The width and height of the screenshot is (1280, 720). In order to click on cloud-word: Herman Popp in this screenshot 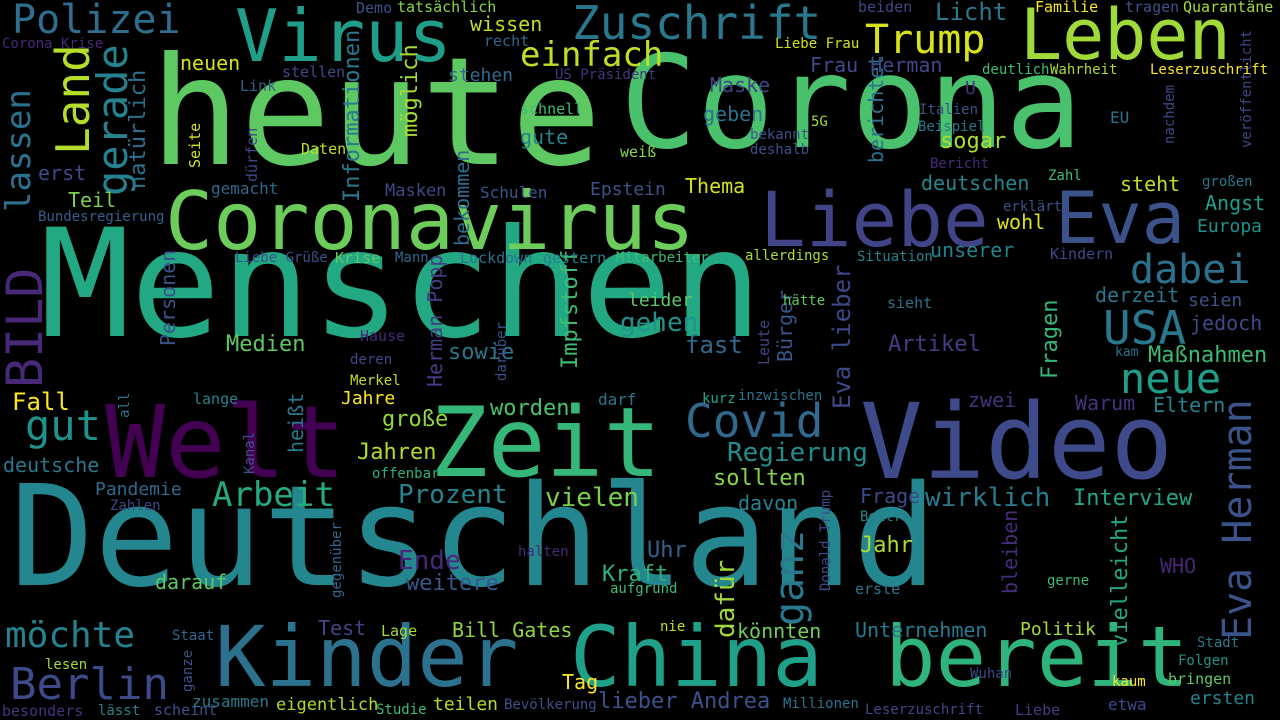, I will do `click(435, 320)`.